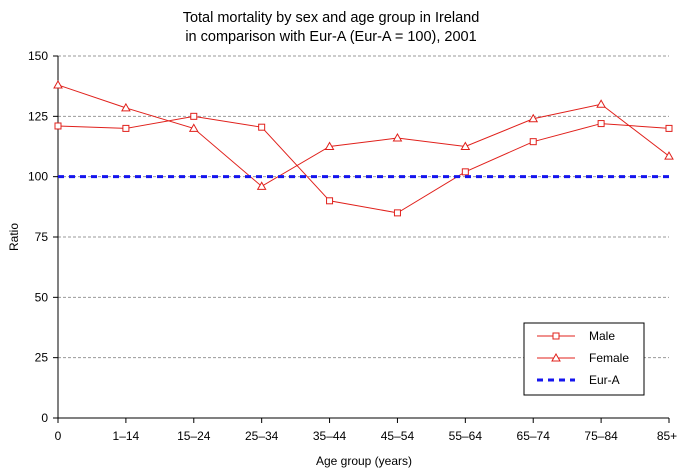 This screenshot has width=685, height=475. Describe the element at coordinates (601, 436) in the screenshot. I see `x-tick-label-8: 75–84` at that location.